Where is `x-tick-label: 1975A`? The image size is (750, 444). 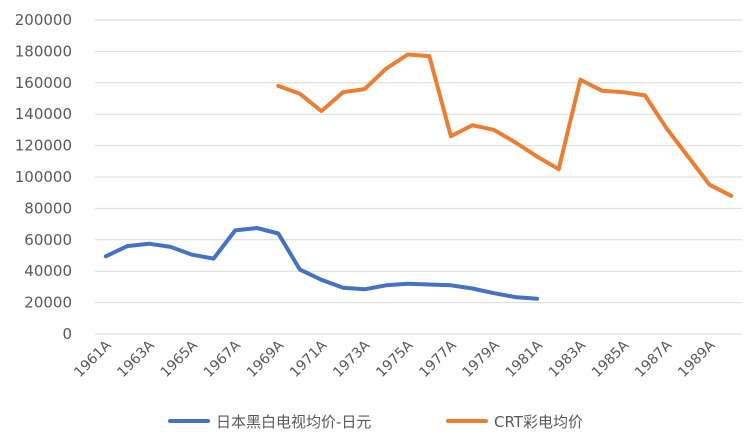
x-tick-label: 1975A is located at coordinates (395, 359).